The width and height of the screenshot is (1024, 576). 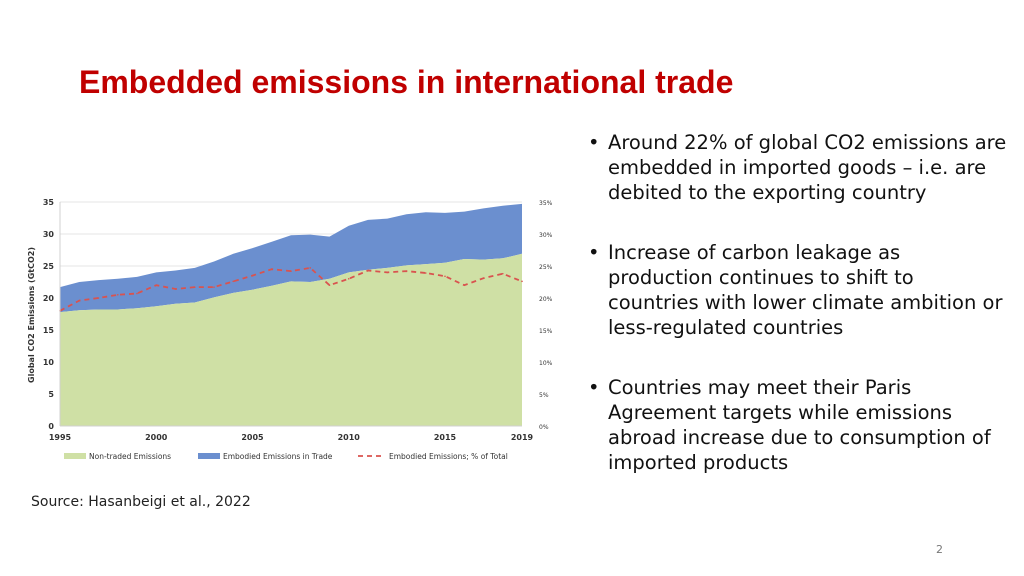 What do you see at coordinates (291, 258) in the screenshot?
I see `embodied-emissions-area` at bounding box center [291, 258].